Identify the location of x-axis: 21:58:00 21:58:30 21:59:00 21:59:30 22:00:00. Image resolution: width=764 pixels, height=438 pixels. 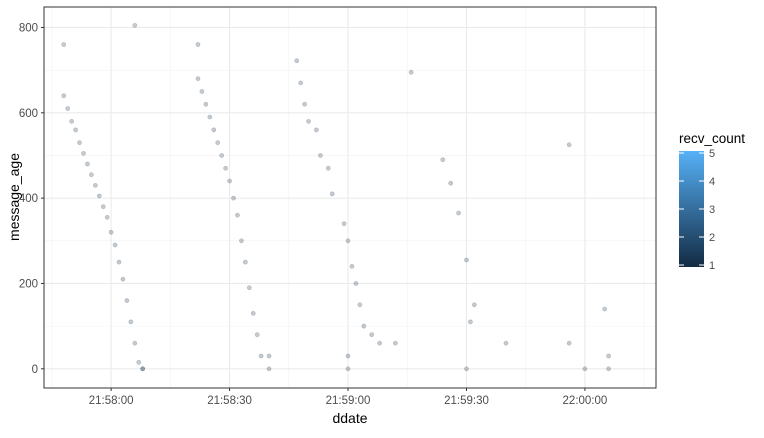
(348, 397).